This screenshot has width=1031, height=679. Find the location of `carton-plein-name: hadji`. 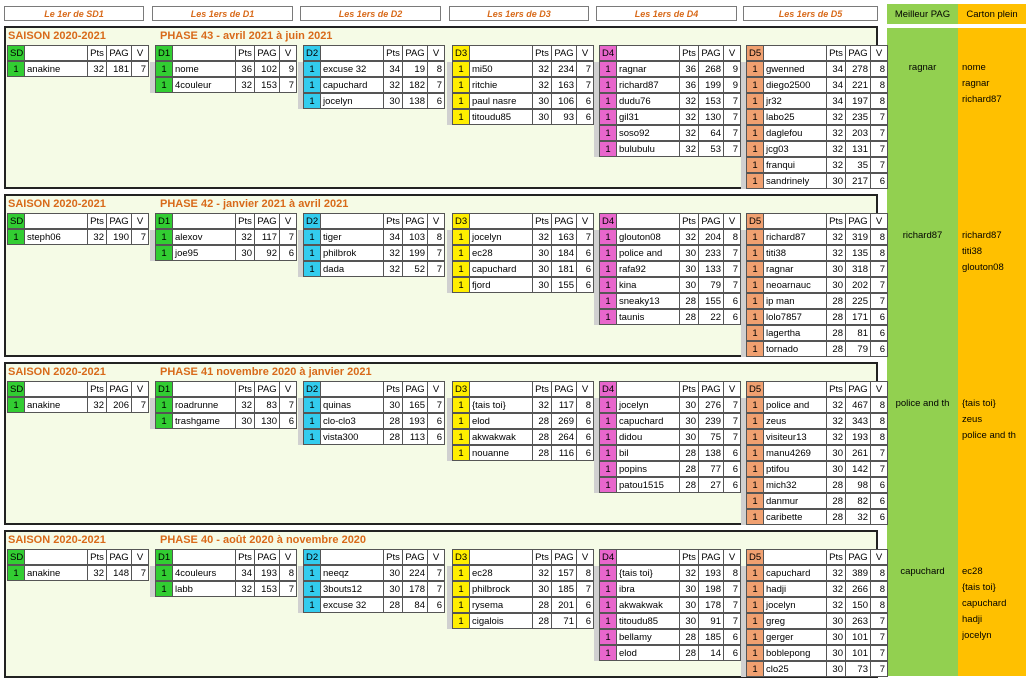

carton-plein-name: hadji is located at coordinates (972, 619).